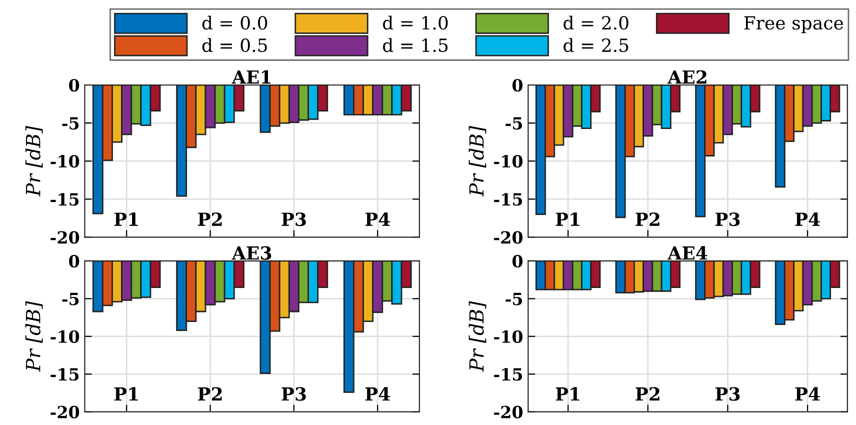 The height and width of the screenshot is (425, 856). I want to click on legend-label: d = 1.0, so click(415, 23).